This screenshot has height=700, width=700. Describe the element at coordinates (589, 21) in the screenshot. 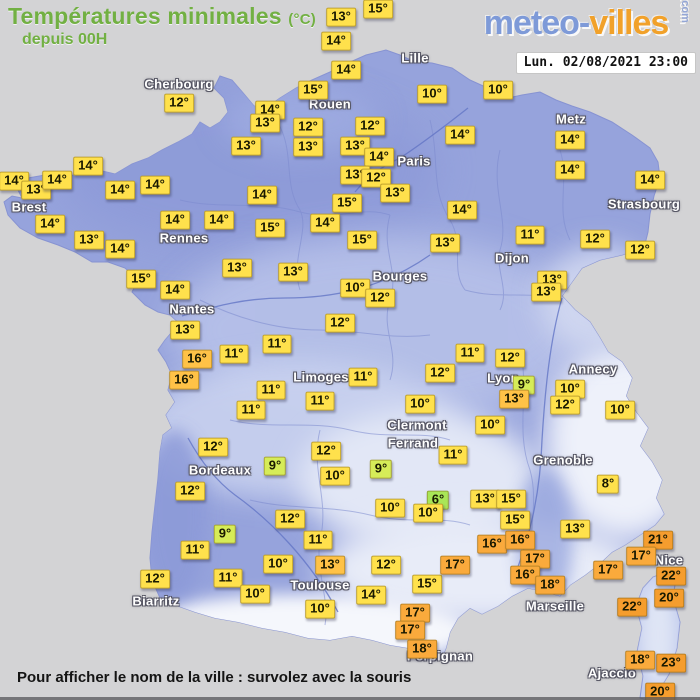

I see `meteo-villes-logo: meteo-villes .com` at that location.